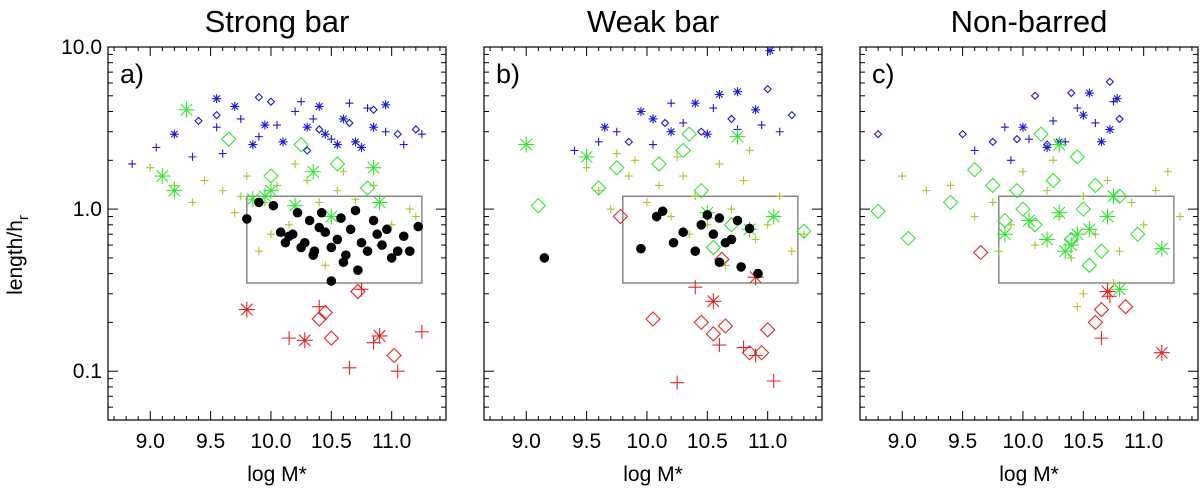 The image size is (1200, 495). Describe the element at coordinates (271, 441) in the screenshot. I see `p1-xtick-label: 10.0` at that location.